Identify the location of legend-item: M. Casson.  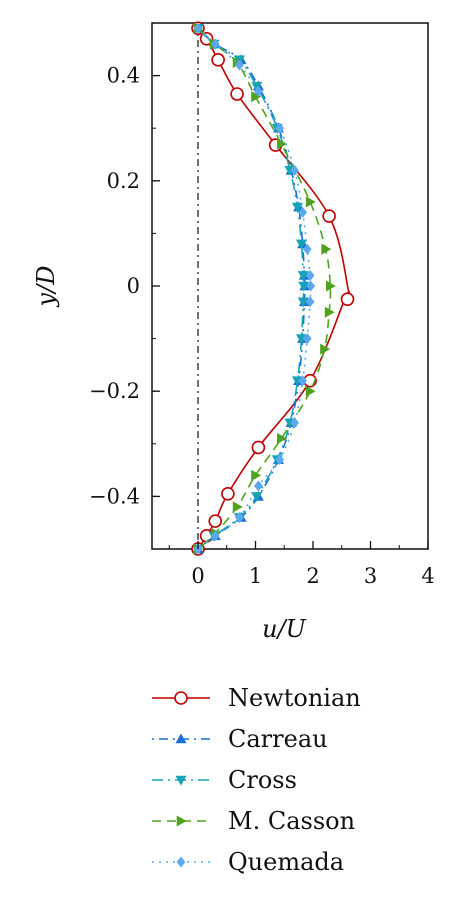
(253, 821).